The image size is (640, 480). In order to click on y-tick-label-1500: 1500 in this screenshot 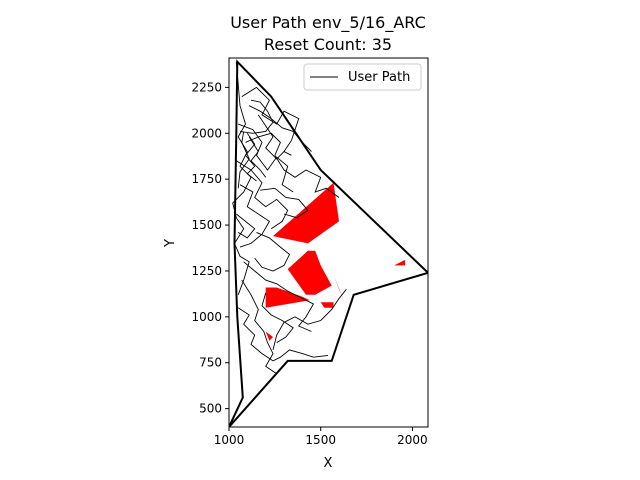, I will do `click(206, 225)`.